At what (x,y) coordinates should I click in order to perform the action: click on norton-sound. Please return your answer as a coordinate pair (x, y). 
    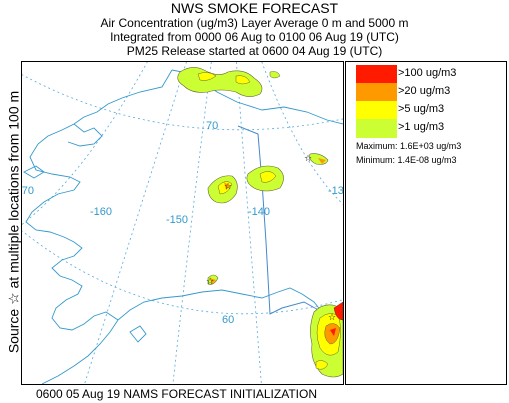
    Looking at the image, I should click on (85, 135).